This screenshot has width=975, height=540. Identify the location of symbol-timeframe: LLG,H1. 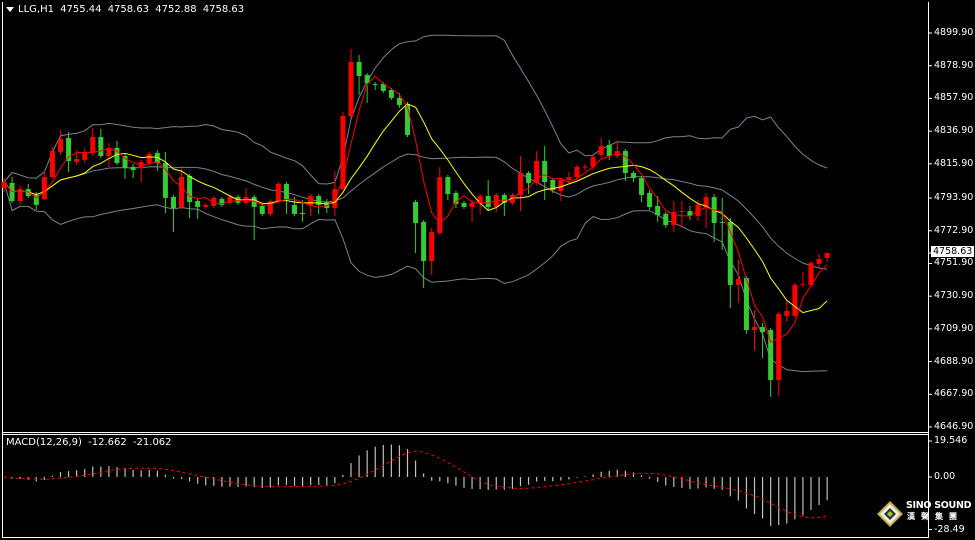
(36, 9).